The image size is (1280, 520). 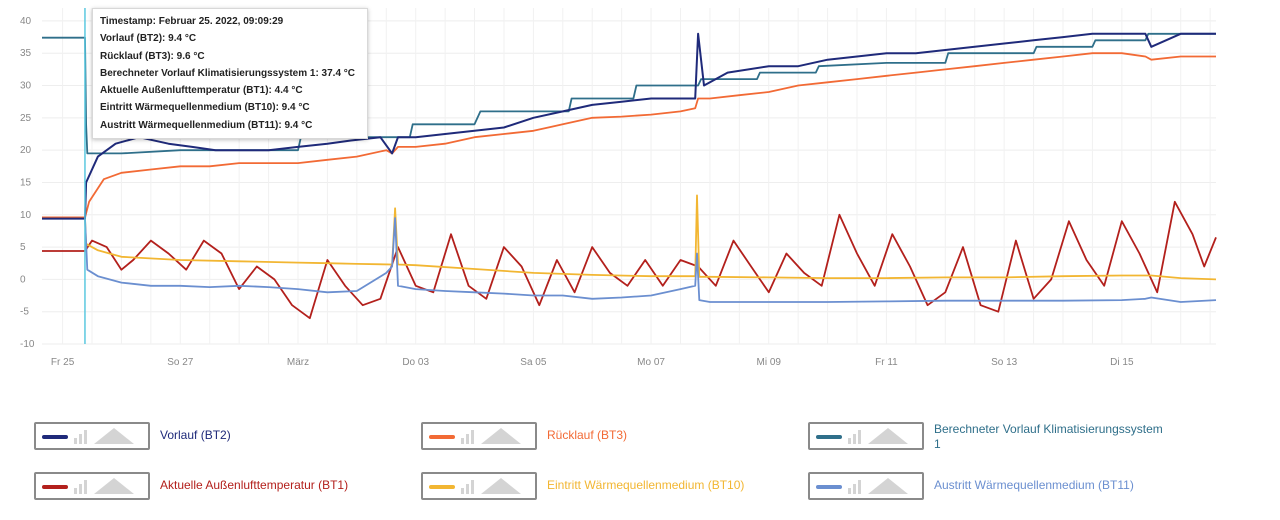 What do you see at coordinates (298, 362) in the screenshot?
I see `x-tick-label: März` at bounding box center [298, 362].